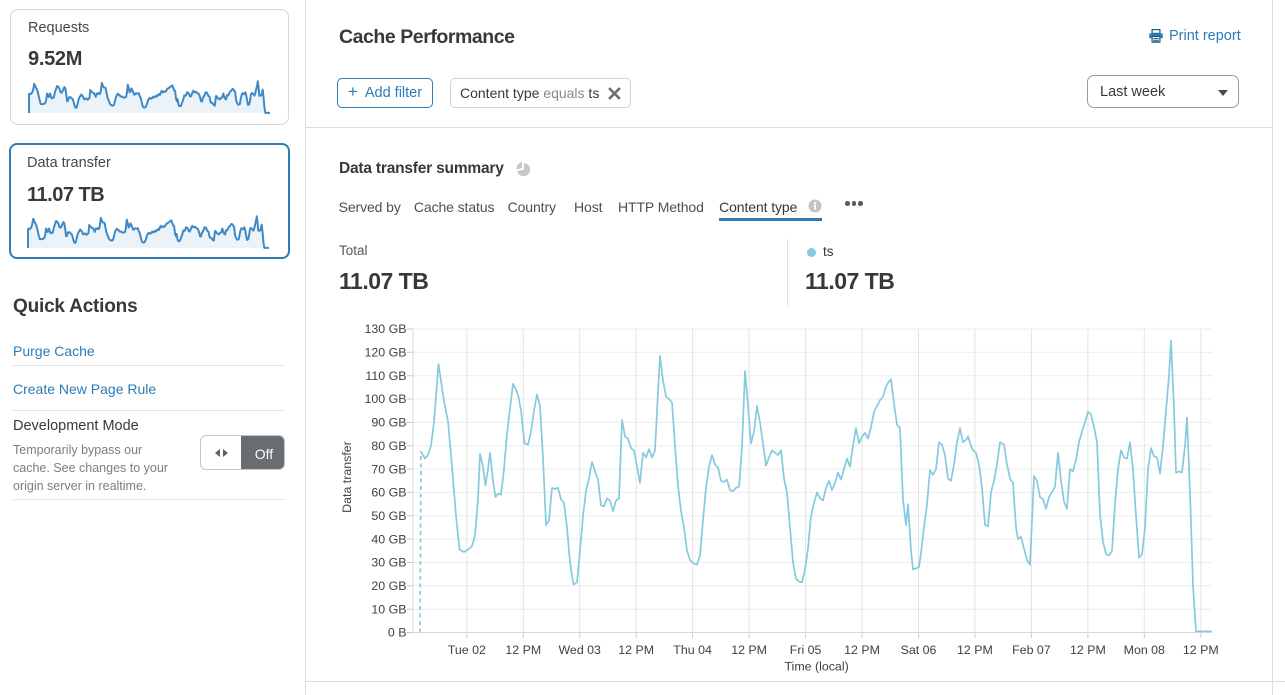  I want to click on svg-text: 0 B, so click(397, 633).